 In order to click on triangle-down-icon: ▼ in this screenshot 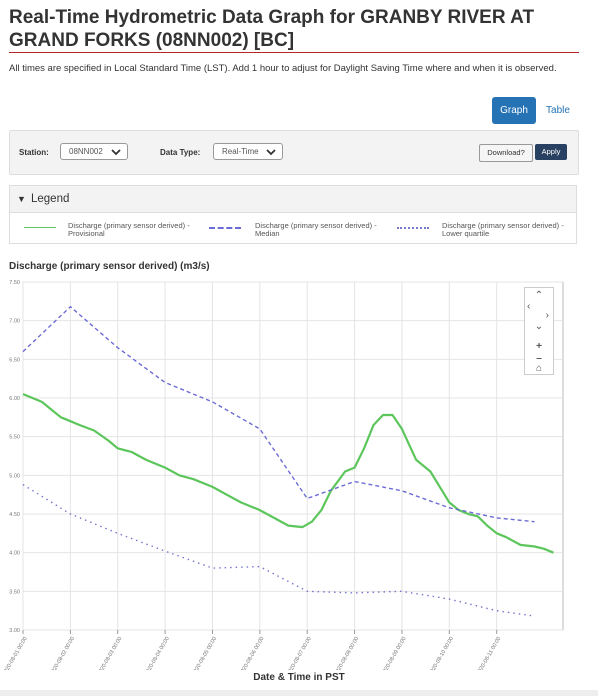, I will do `click(21, 199)`.